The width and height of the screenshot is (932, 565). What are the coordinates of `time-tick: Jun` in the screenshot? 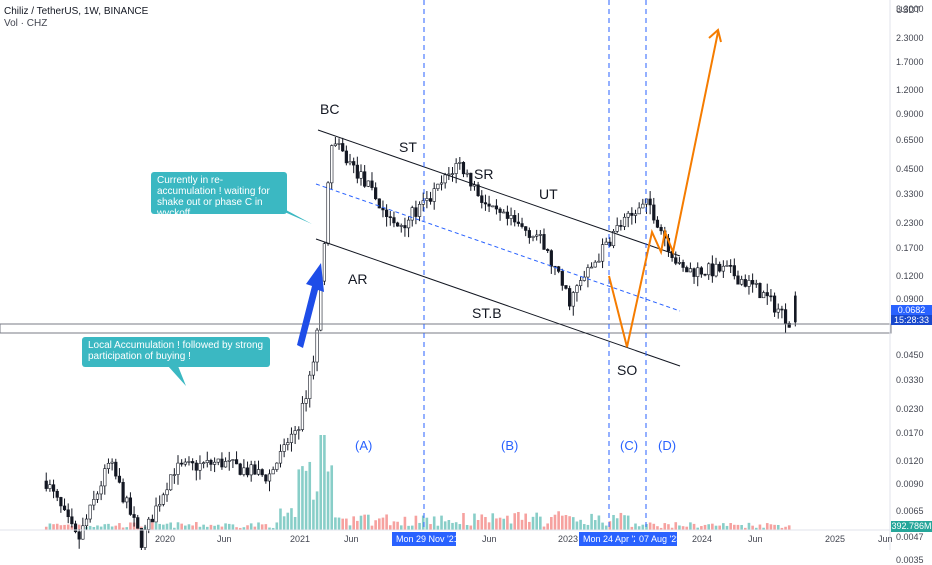 It's located at (755, 539).